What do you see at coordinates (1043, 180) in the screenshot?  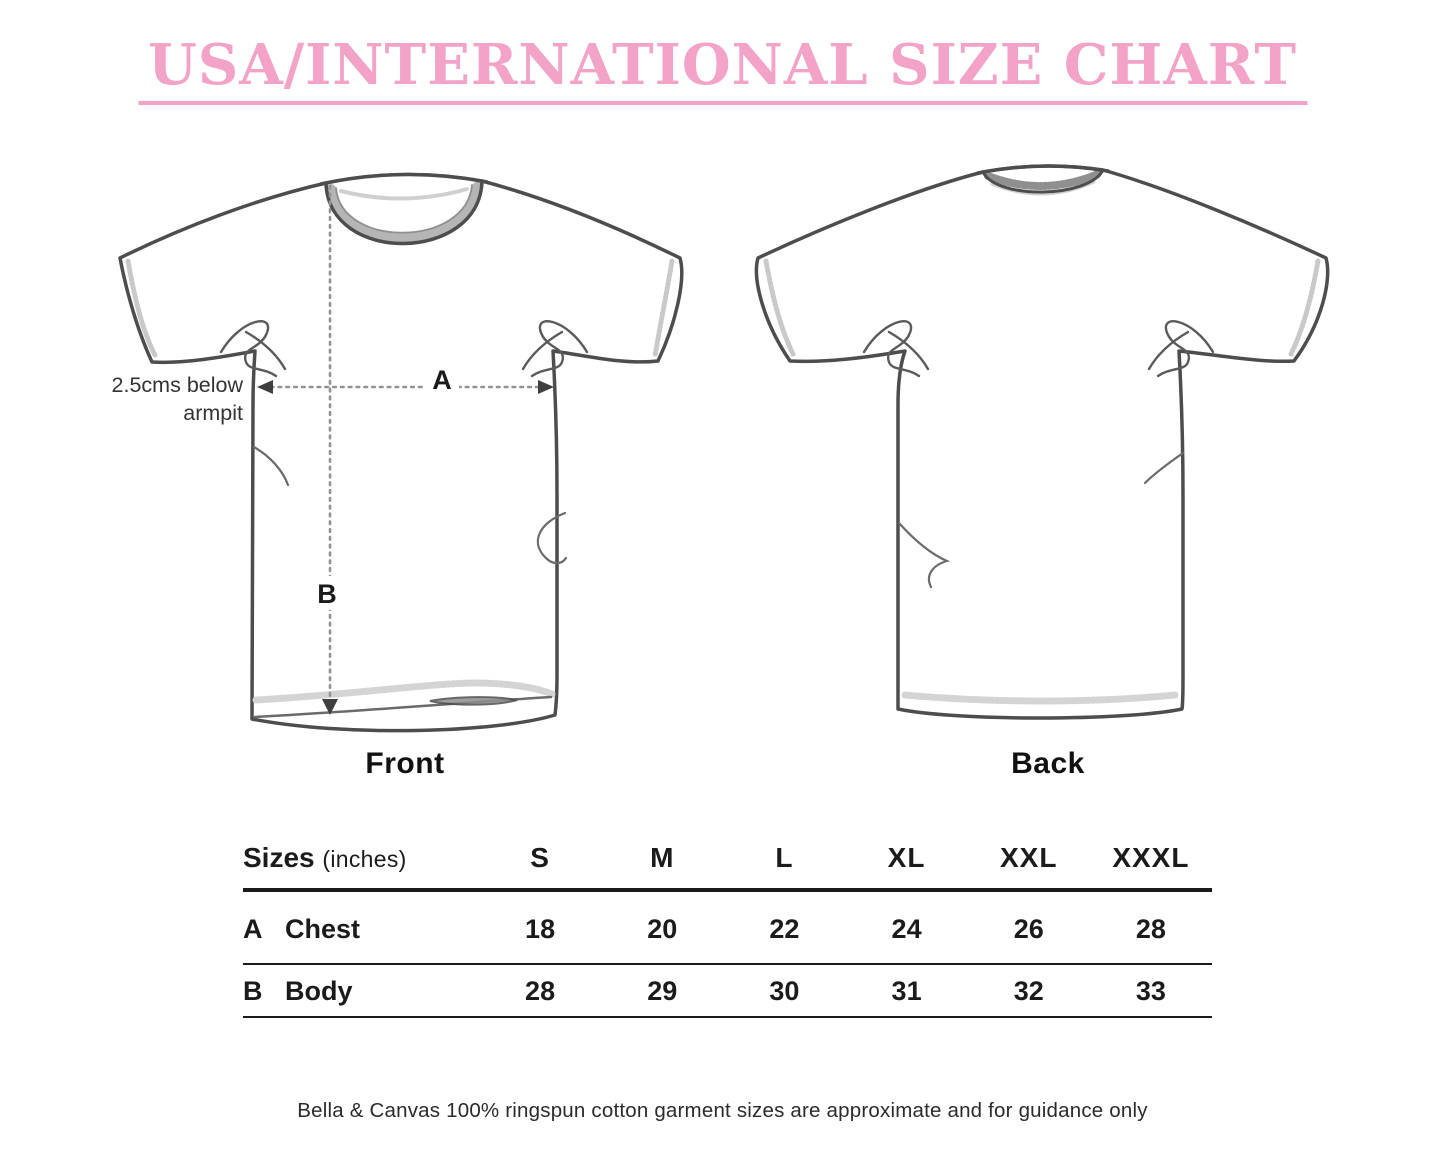 I see `back-collar` at bounding box center [1043, 180].